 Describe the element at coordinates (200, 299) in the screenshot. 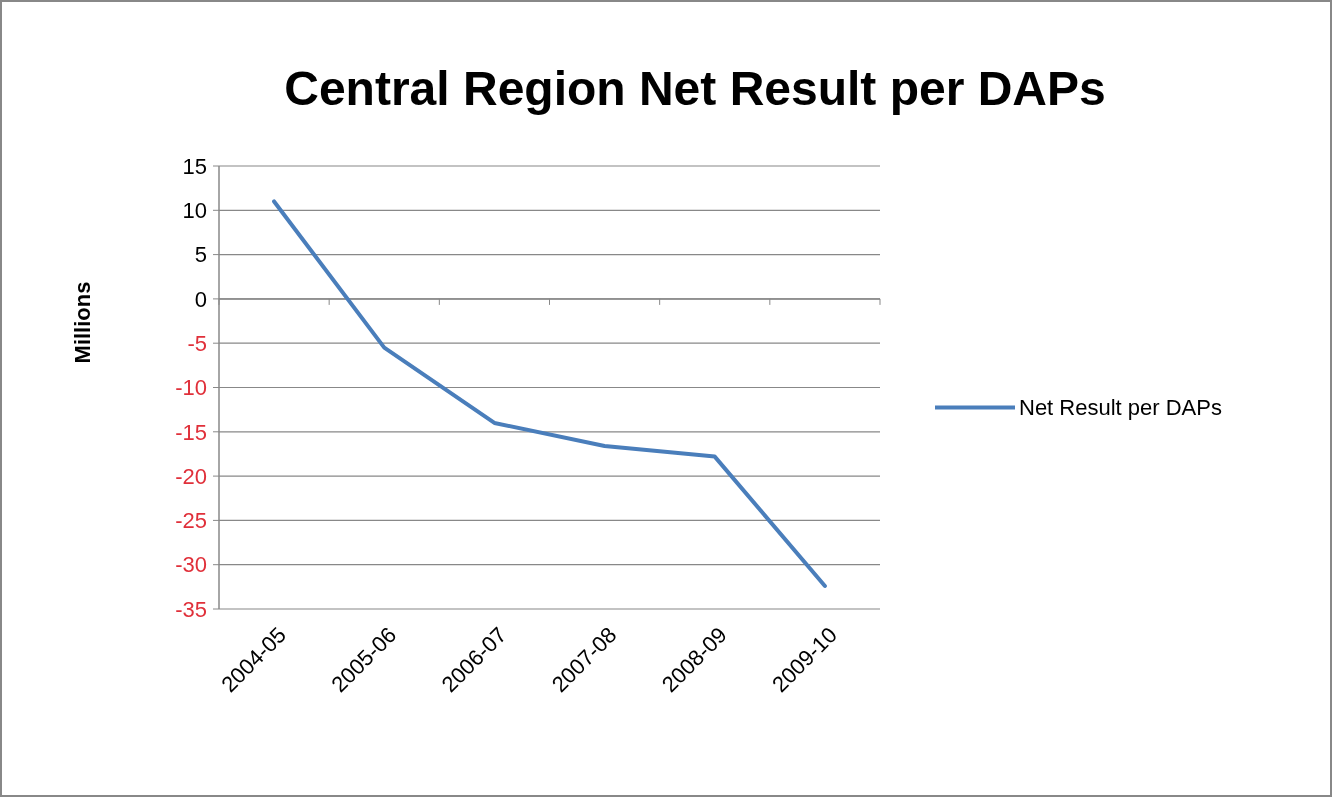

I see `y-tick-label: 0` at that location.